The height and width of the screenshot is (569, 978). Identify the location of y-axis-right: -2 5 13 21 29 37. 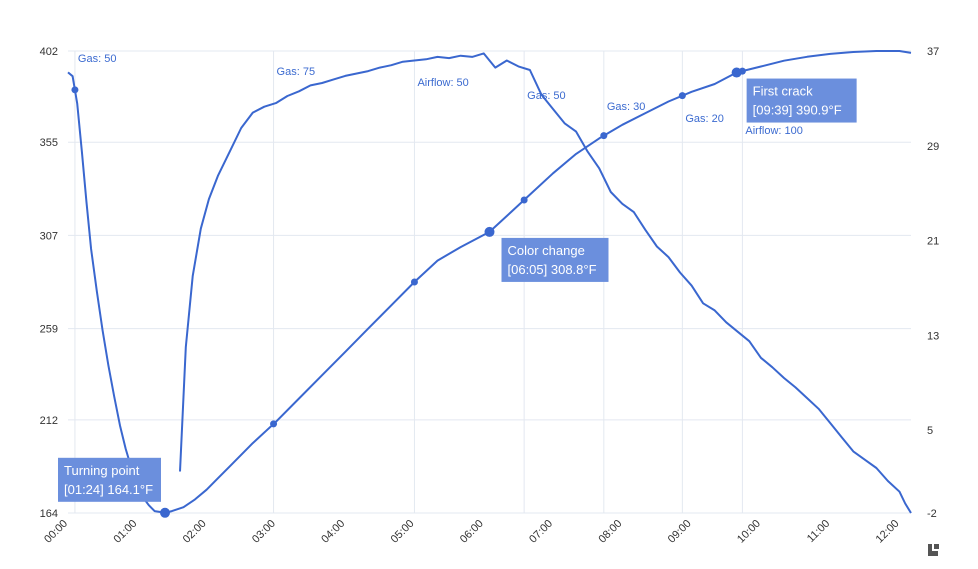
(933, 283).